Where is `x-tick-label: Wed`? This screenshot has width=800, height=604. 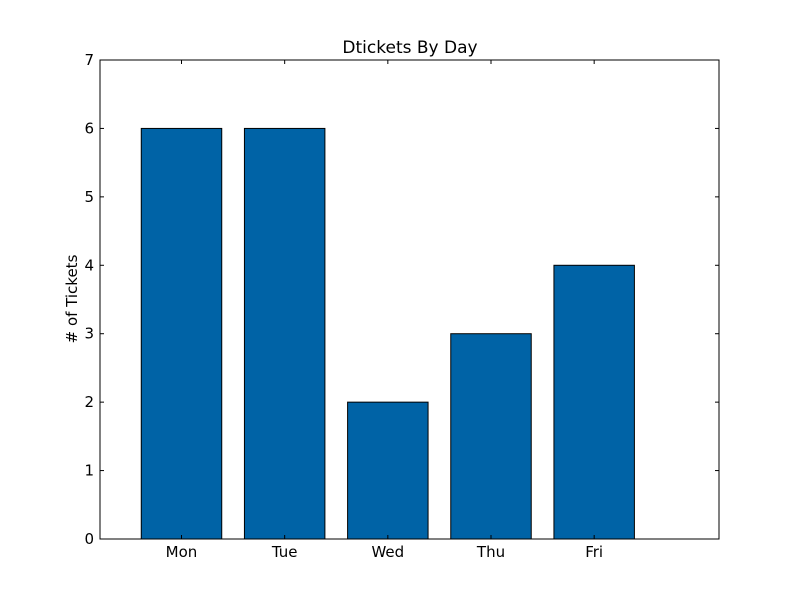 x-tick-label: Wed is located at coordinates (387, 552).